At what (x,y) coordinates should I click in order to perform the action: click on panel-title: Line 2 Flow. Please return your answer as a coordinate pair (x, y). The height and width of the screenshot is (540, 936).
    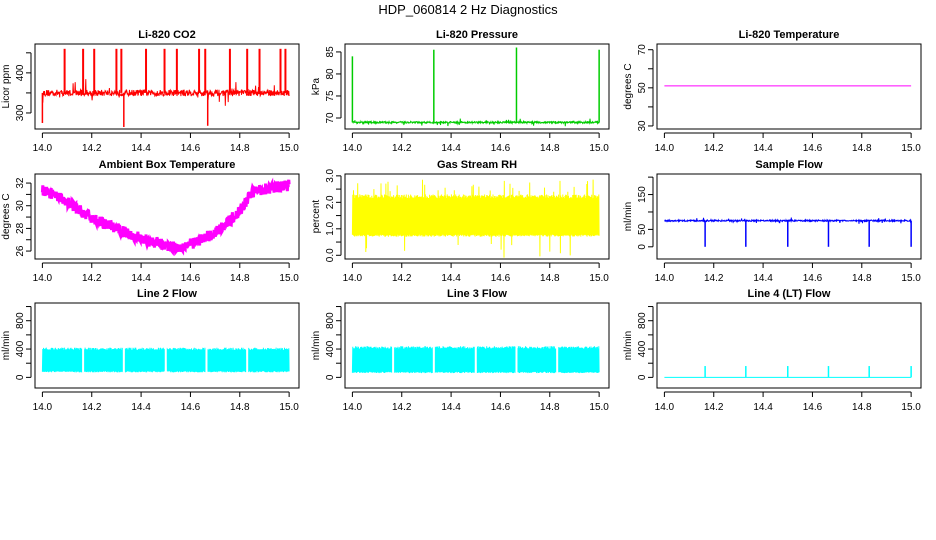
    Looking at the image, I should click on (167, 294).